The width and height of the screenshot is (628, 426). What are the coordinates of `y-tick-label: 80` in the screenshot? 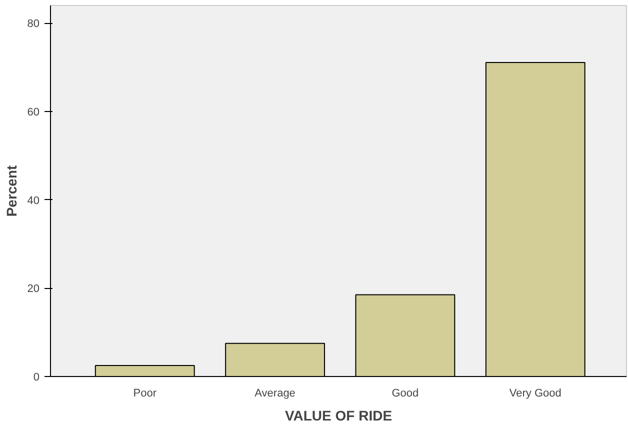 It's located at (33, 24).